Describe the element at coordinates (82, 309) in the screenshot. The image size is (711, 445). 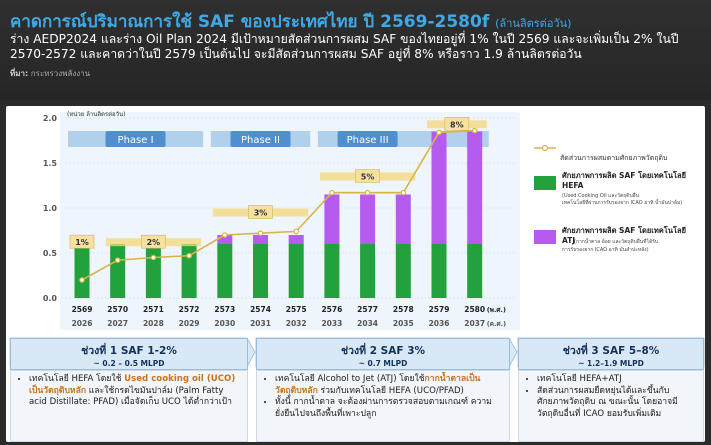
I see `x-tick-be: 2569` at that location.